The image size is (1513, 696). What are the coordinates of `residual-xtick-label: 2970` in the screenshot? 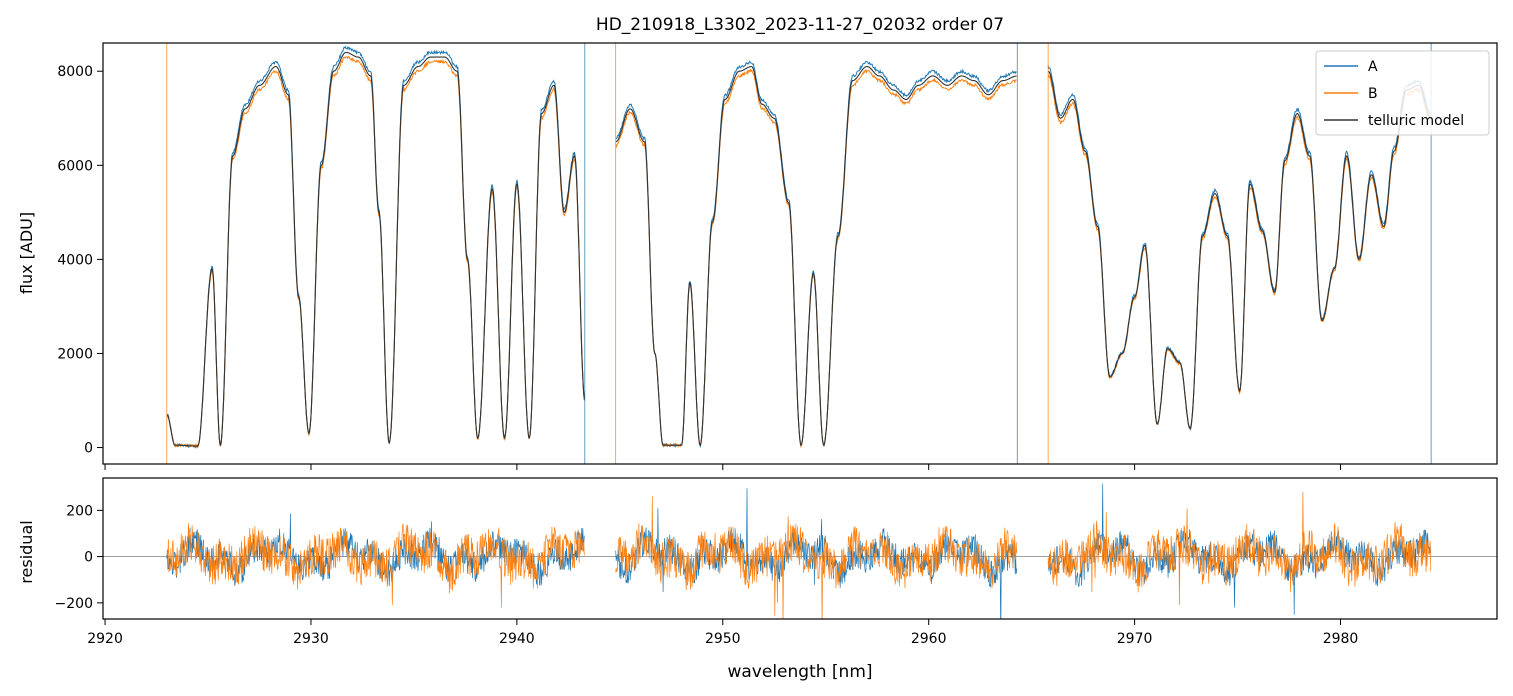 It's located at (1135, 639).